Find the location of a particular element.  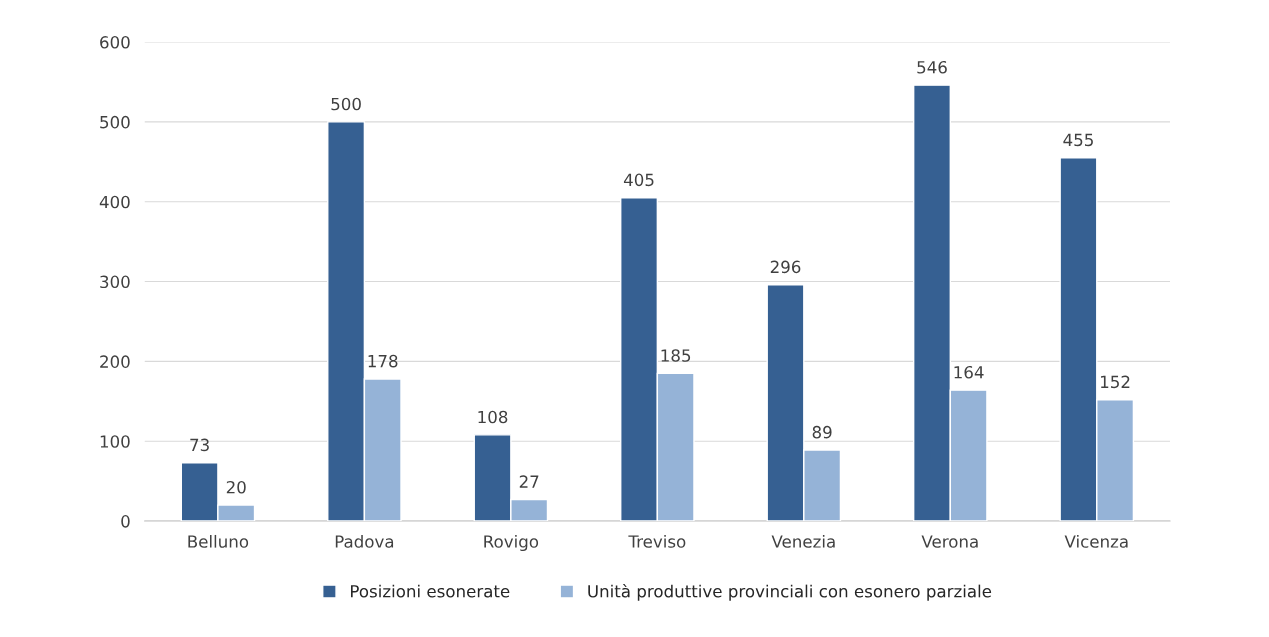

data-label: 546 is located at coordinates (932, 67).